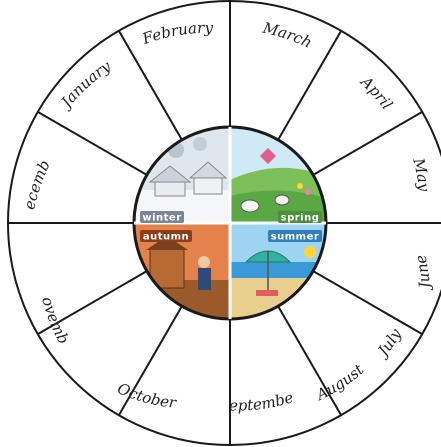 This screenshot has height=447, width=441. What do you see at coordinates (300, 218) in the screenshot?
I see `season-label-spring: spring` at bounding box center [300, 218].